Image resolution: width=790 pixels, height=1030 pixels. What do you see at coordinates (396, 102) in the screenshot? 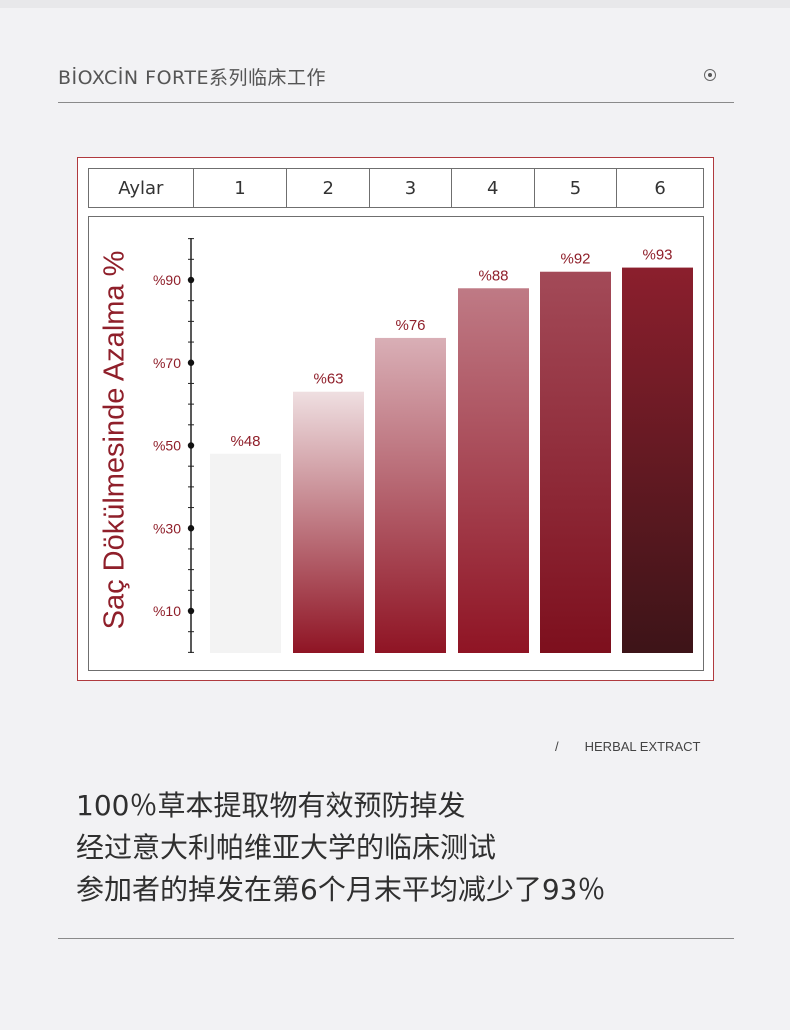
I see `header-divider` at bounding box center [396, 102].